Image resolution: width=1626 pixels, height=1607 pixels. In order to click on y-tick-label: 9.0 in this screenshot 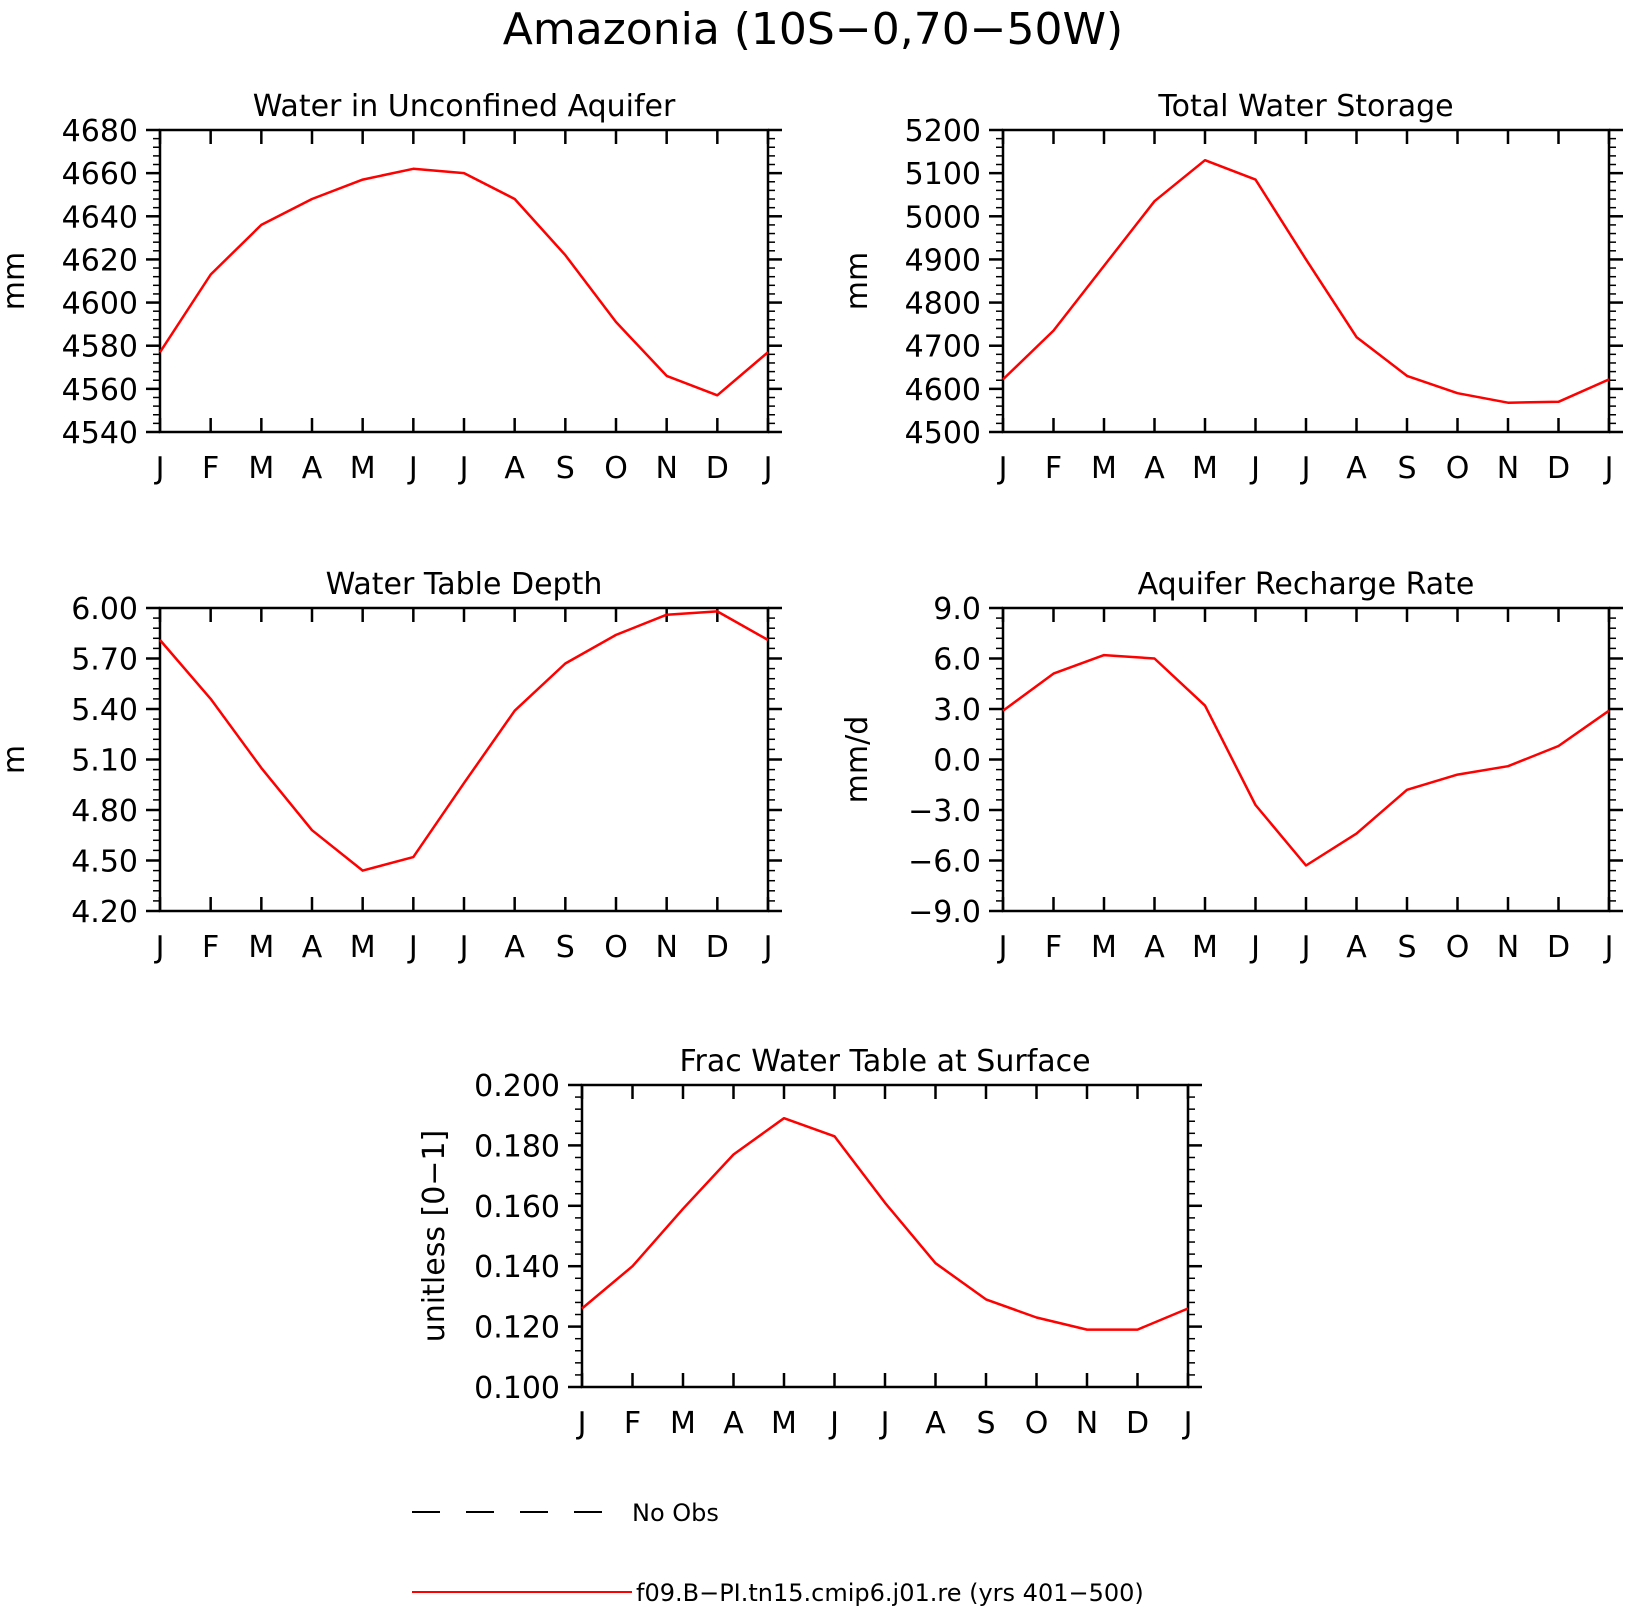, I will do `click(957, 609)`.